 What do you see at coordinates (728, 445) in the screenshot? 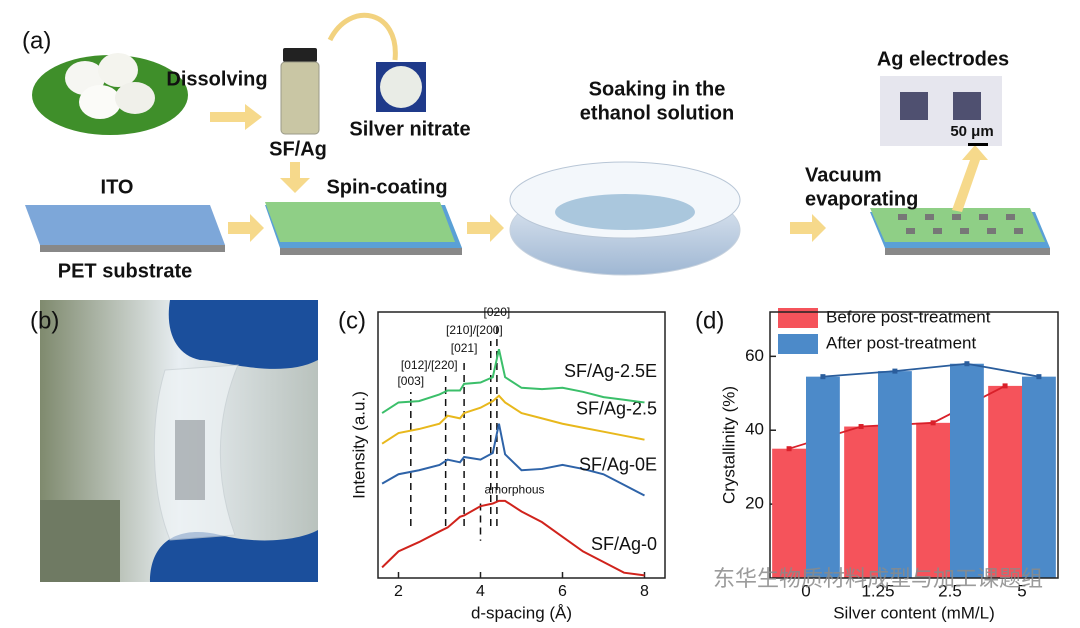
I see `y-axis-label: Crystallinity (%)` at bounding box center [728, 445].